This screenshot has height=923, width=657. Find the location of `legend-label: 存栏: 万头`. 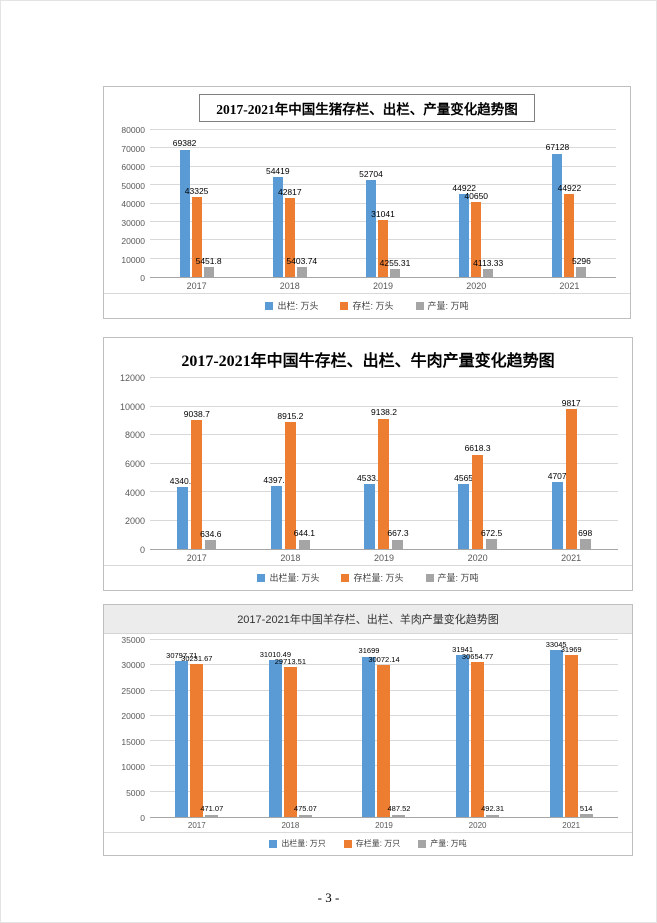

legend-label: 存栏: 万头 is located at coordinates (373, 306).